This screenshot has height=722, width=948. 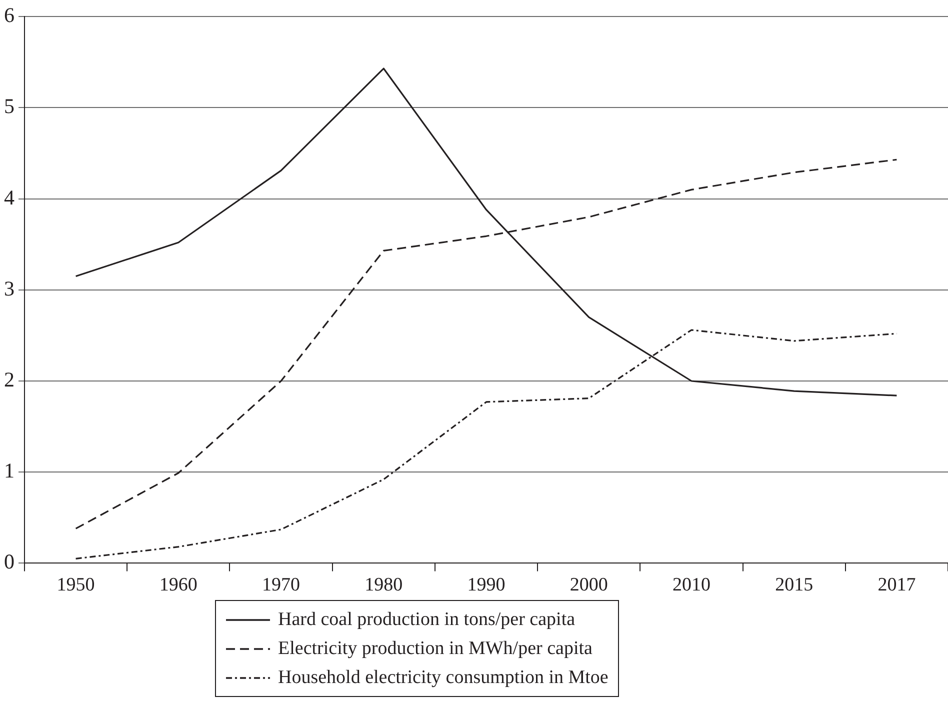 What do you see at coordinates (9, 197) in the screenshot?
I see `y-tick-label: 4` at bounding box center [9, 197].